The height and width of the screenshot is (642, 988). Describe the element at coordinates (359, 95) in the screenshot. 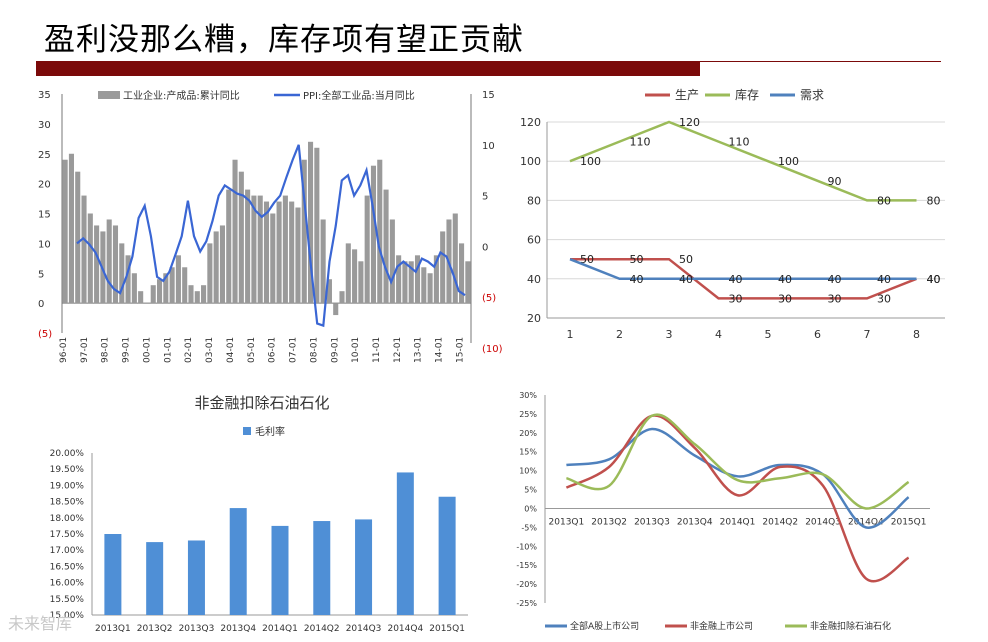

I see `legend-label: PPI:全部工业品:当月同比` at that location.